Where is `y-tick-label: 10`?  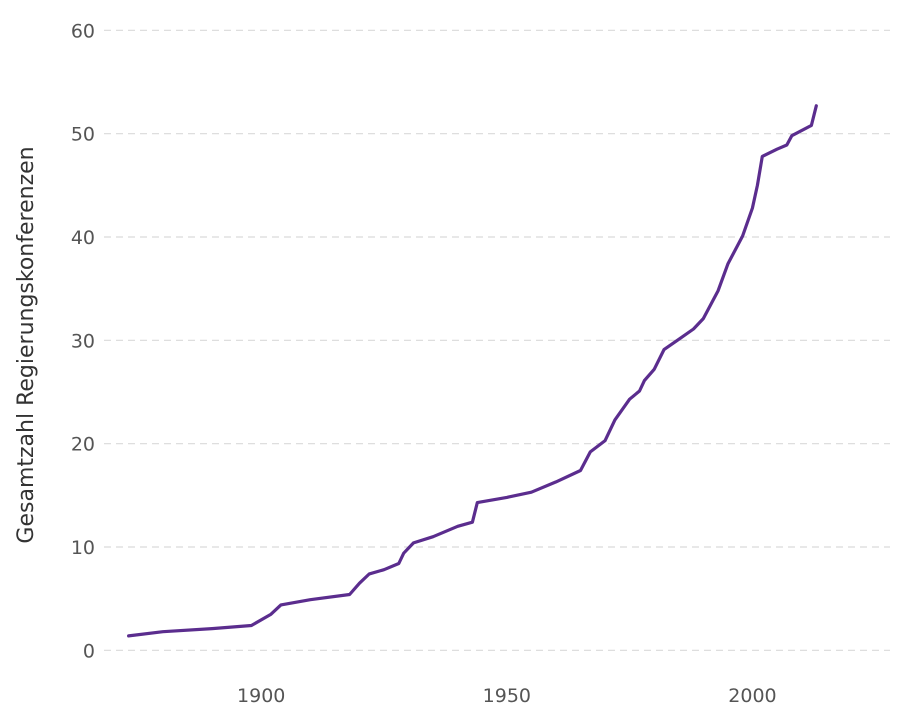
y-tick-label: 10 is located at coordinates (83, 548).